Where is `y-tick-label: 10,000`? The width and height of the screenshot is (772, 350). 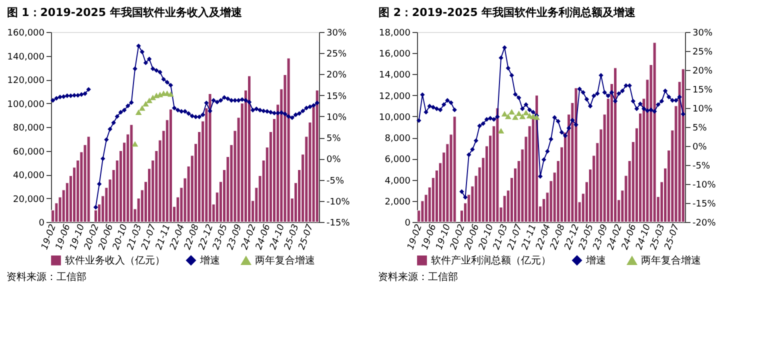 y-tick-label: 10,000 is located at coordinates (395, 117).